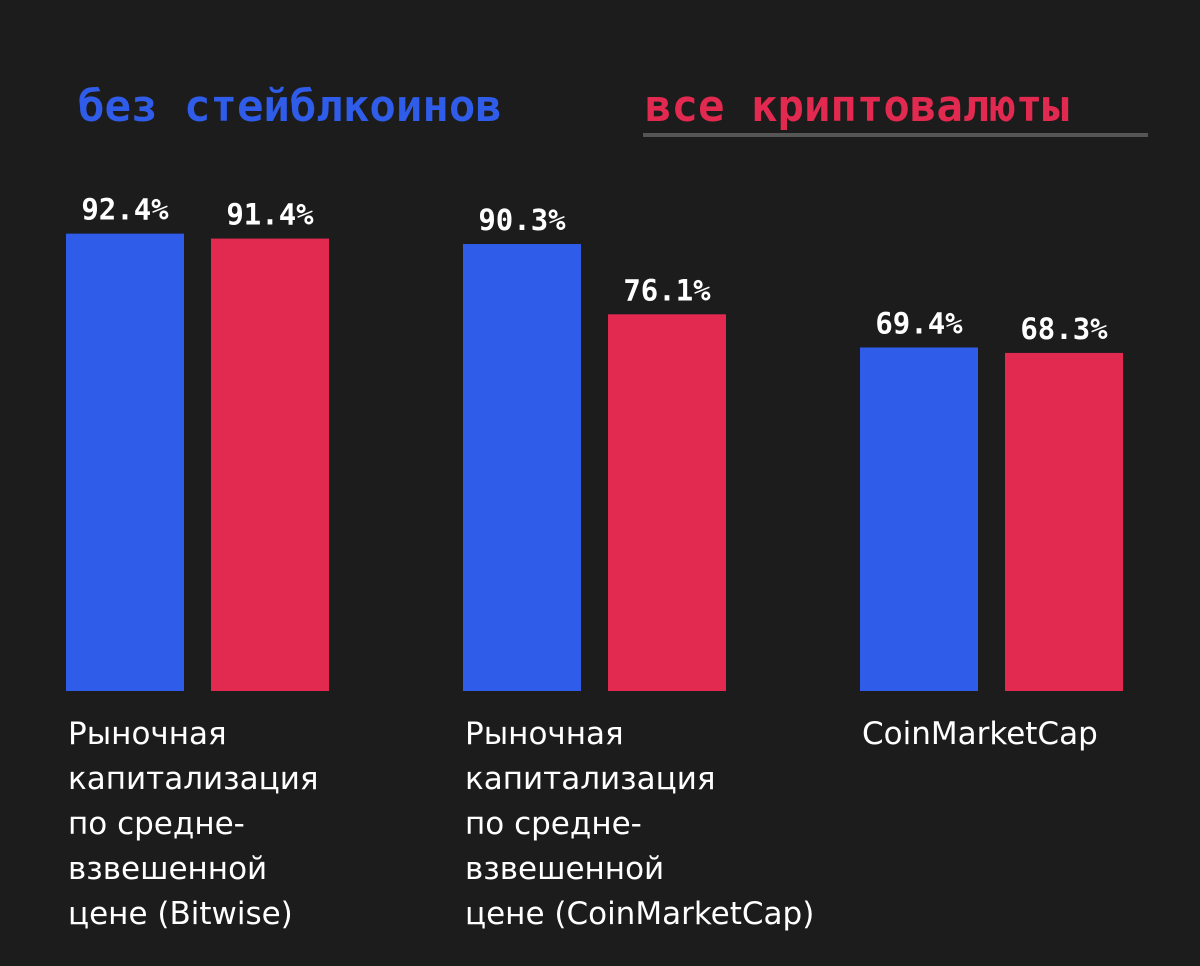 The width and height of the screenshot is (1200, 966). Describe the element at coordinates (290, 106) in the screenshot. I see `legend-series-0: без стейблкоинов` at that location.